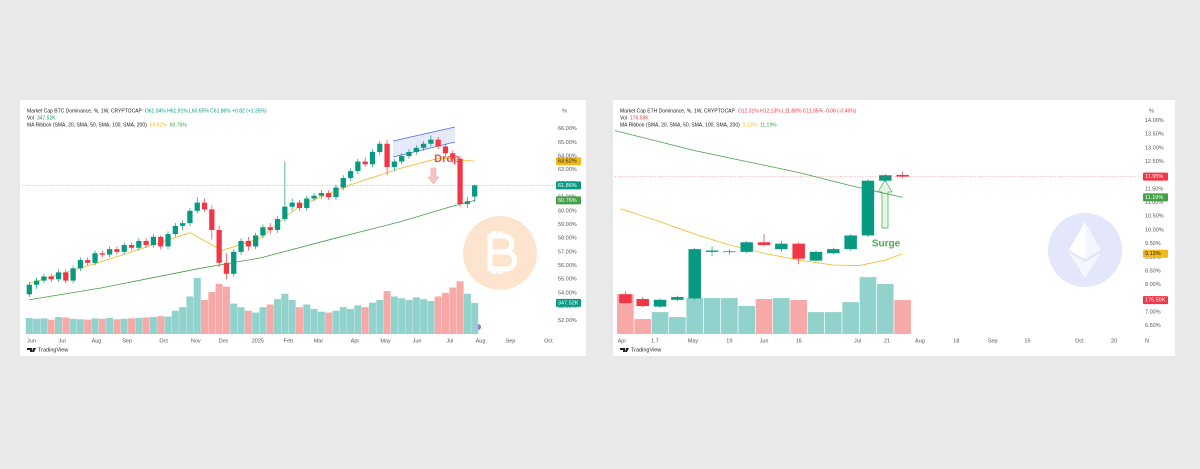 The height and width of the screenshot is (469, 1200). What do you see at coordinates (252, 250) in the screenshot?
I see `ma-line` at bounding box center [252, 250].